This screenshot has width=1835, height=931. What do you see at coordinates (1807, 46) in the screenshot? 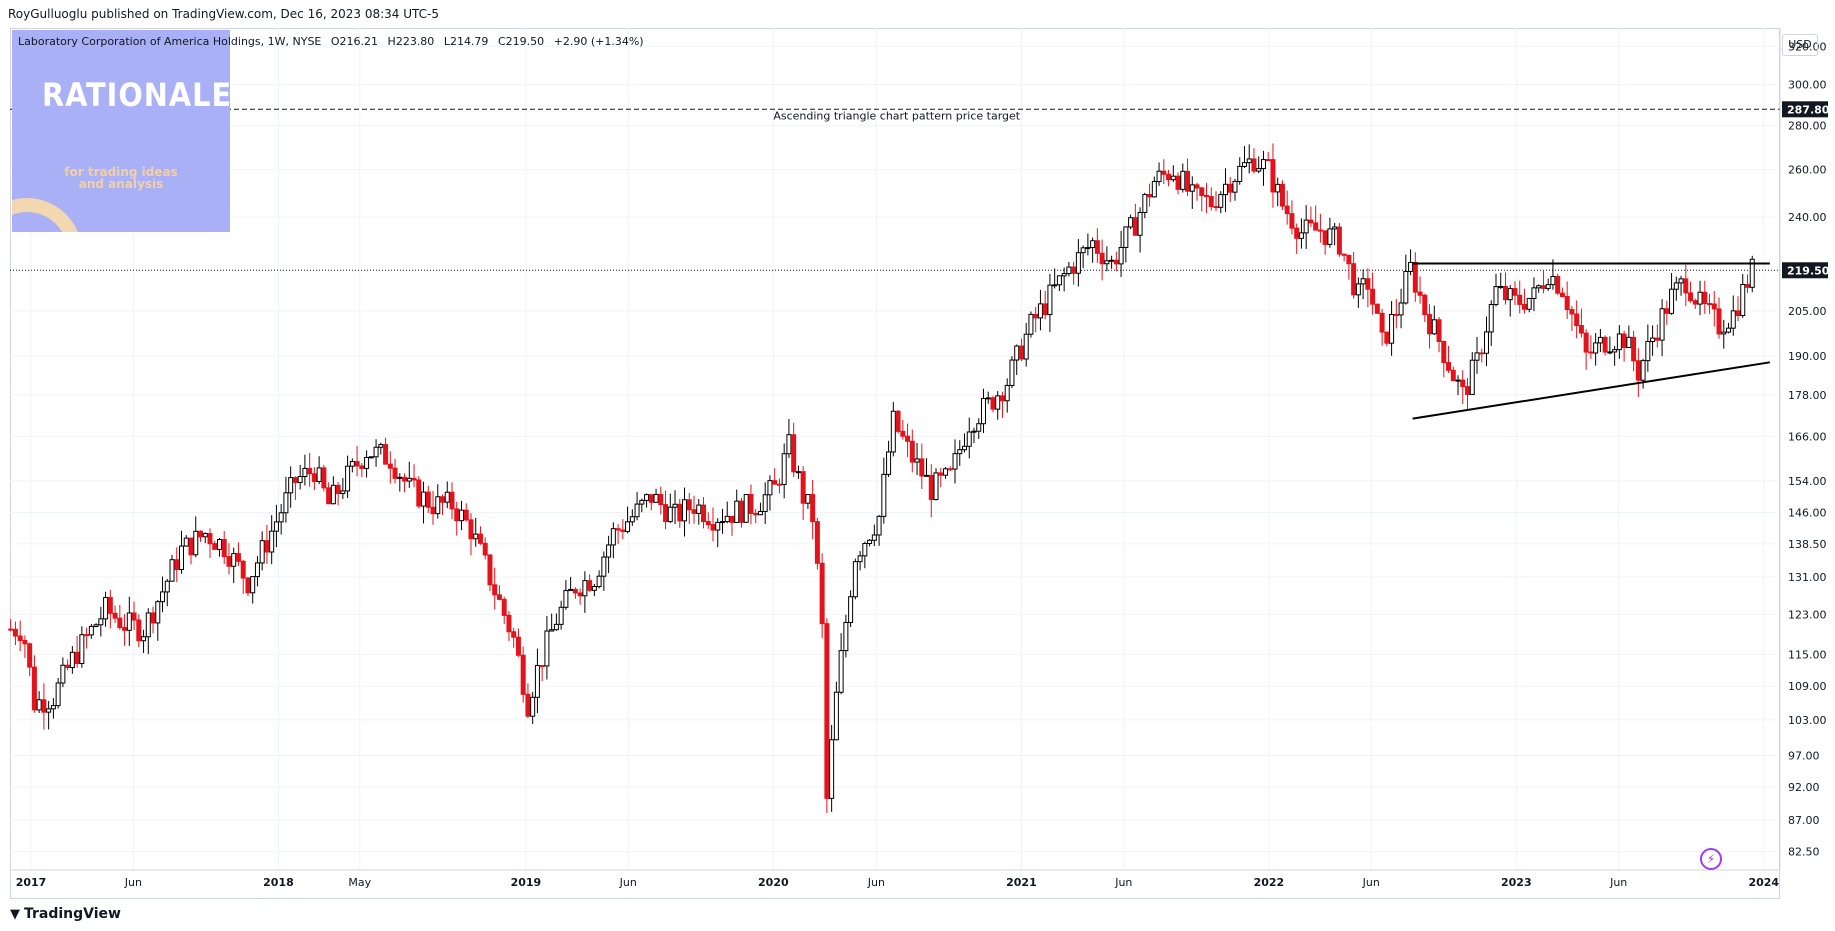
I see `price-tick-label: 320.00` at bounding box center [1807, 46].